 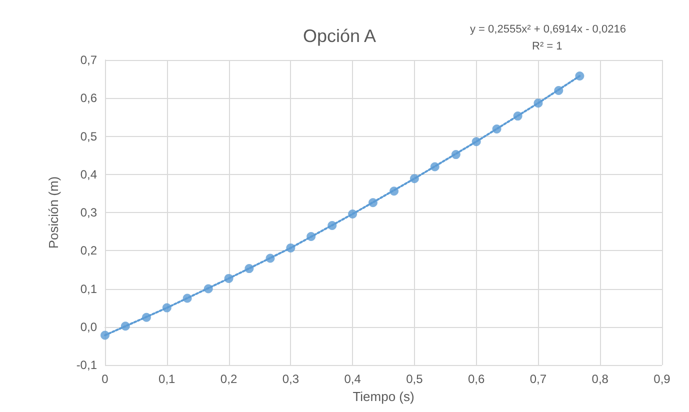 What do you see at coordinates (87, 365) in the screenshot?
I see `y-tick-label: -0,1` at bounding box center [87, 365].